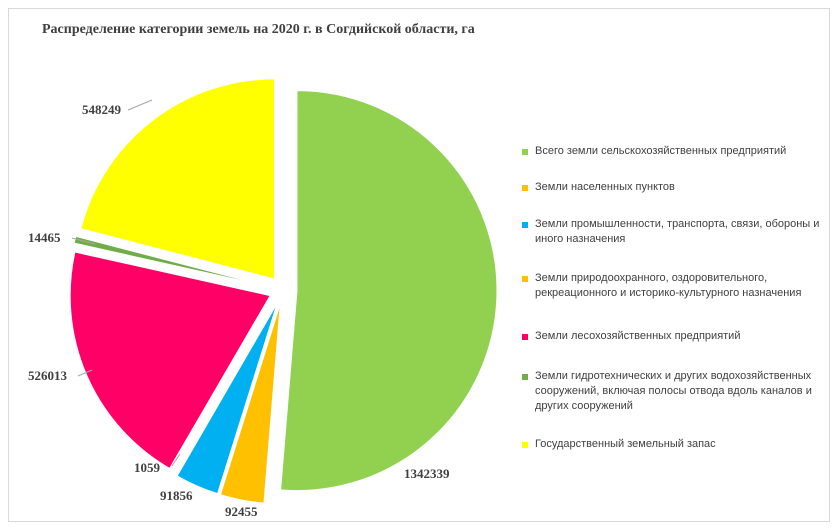 The width and height of the screenshot is (839, 531). Describe the element at coordinates (427, 473) in the screenshot. I see `data-label: 1342339` at that location.